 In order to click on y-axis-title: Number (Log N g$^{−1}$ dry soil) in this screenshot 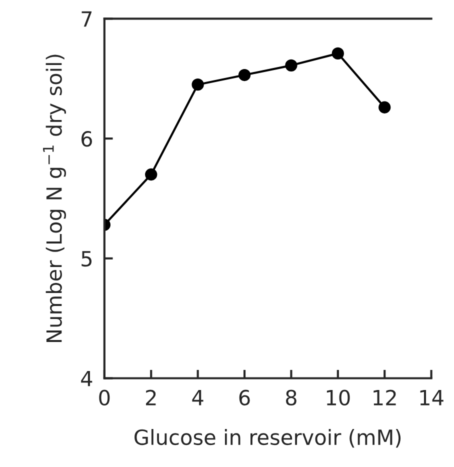, I will do `click(54, 198)`.